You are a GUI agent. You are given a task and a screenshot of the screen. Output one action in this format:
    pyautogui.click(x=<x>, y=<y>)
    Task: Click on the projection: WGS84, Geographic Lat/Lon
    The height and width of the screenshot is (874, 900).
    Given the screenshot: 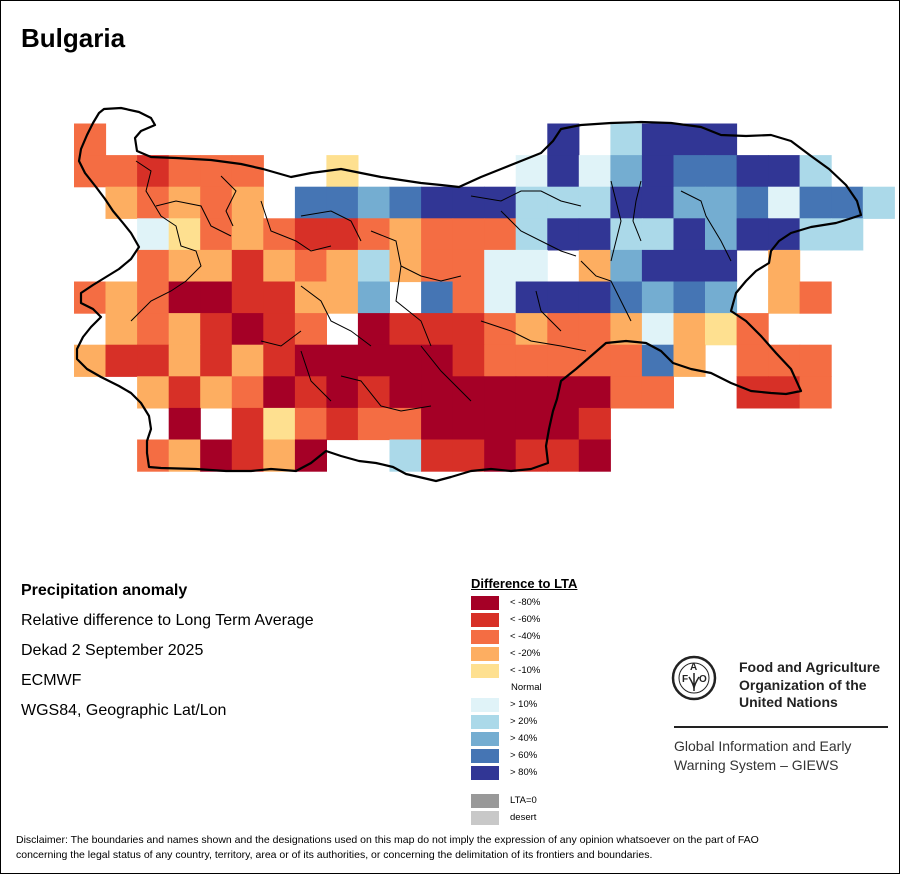 What is the action you would take?
    pyautogui.click(x=124, y=710)
    